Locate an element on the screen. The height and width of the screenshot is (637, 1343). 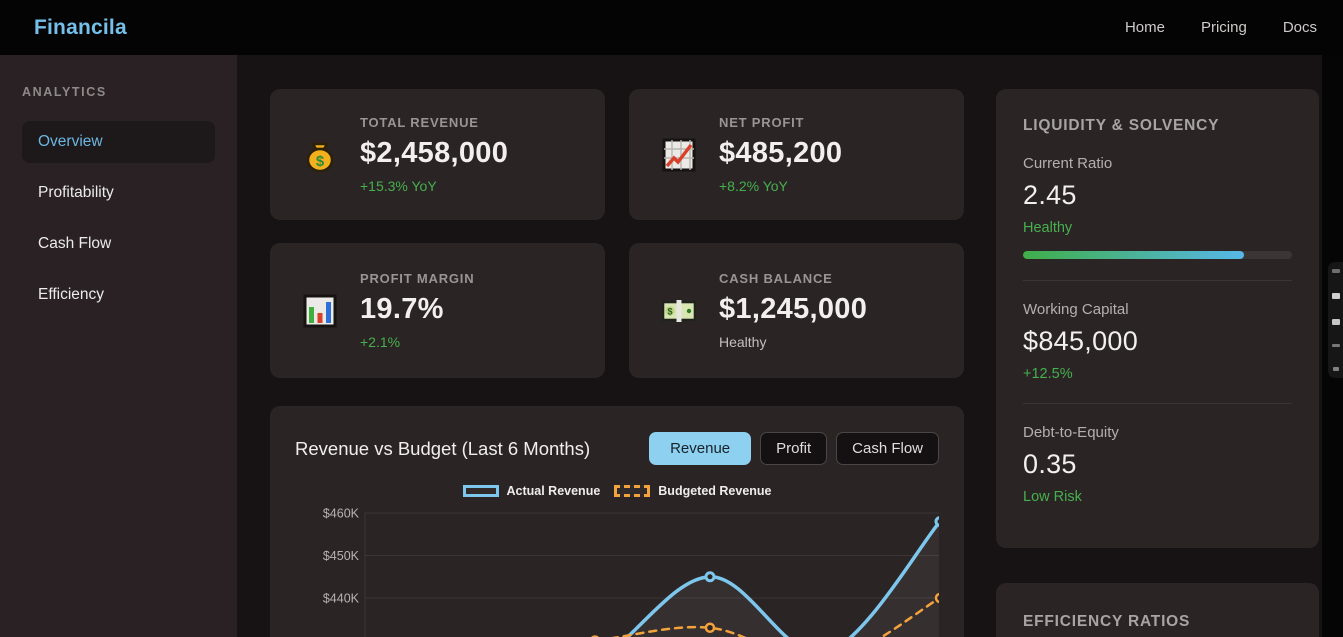
kpi-delta: +8.2% YoY is located at coordinates (753, 186).